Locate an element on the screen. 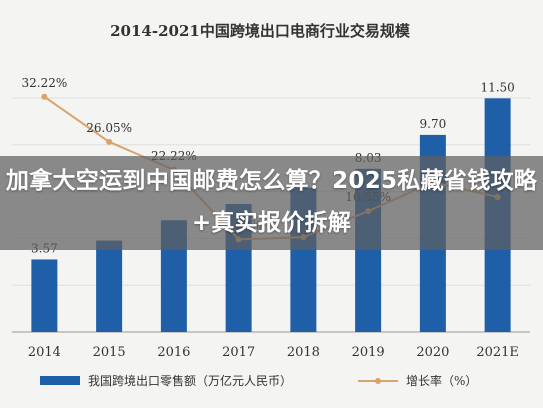  x-tick-2021E: 2021E is located at coordinates (497, 352).